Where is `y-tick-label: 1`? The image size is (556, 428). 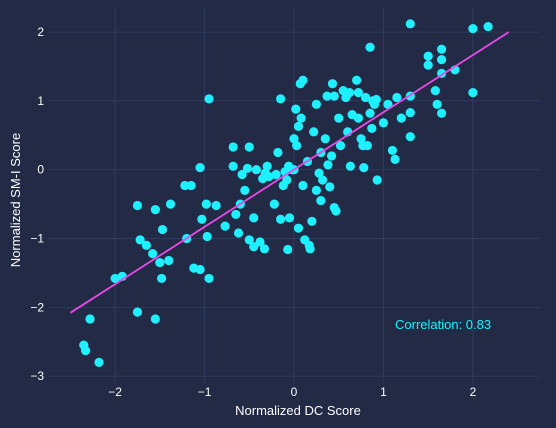 y-tick-label: 1 is located at coordinates (40, 101).